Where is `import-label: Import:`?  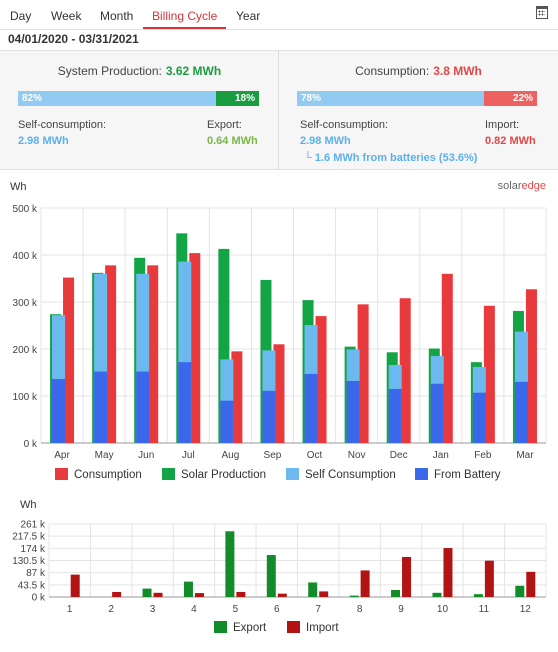 import-label: Import: is located at coordinates (502, 125).